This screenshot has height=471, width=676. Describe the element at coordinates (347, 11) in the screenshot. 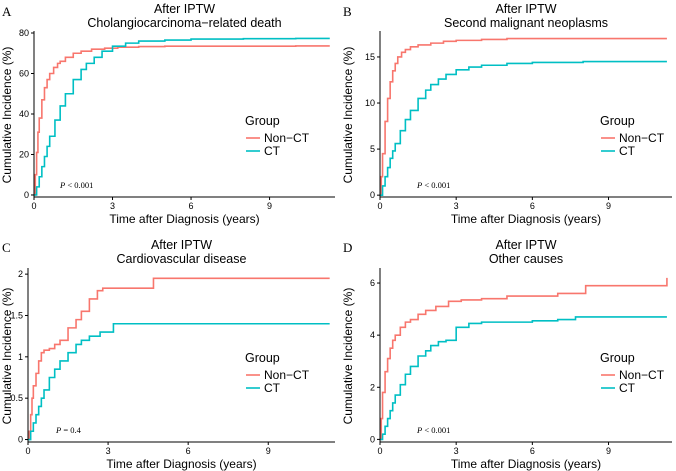

I see `panel-letter: B` at that location.